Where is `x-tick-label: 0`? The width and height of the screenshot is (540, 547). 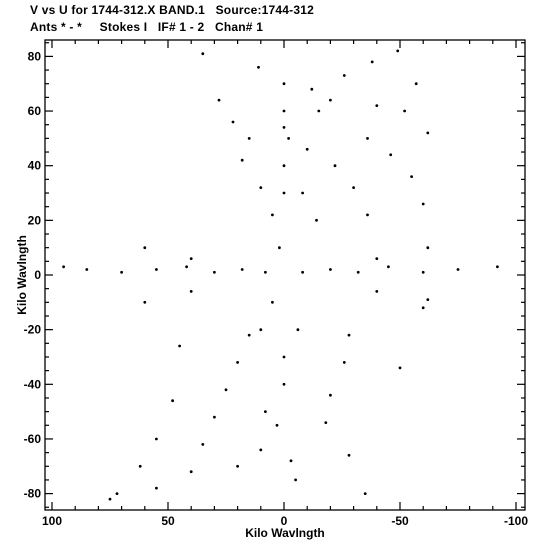
x-tick-label: 0 is located at coordinates (284, 521).